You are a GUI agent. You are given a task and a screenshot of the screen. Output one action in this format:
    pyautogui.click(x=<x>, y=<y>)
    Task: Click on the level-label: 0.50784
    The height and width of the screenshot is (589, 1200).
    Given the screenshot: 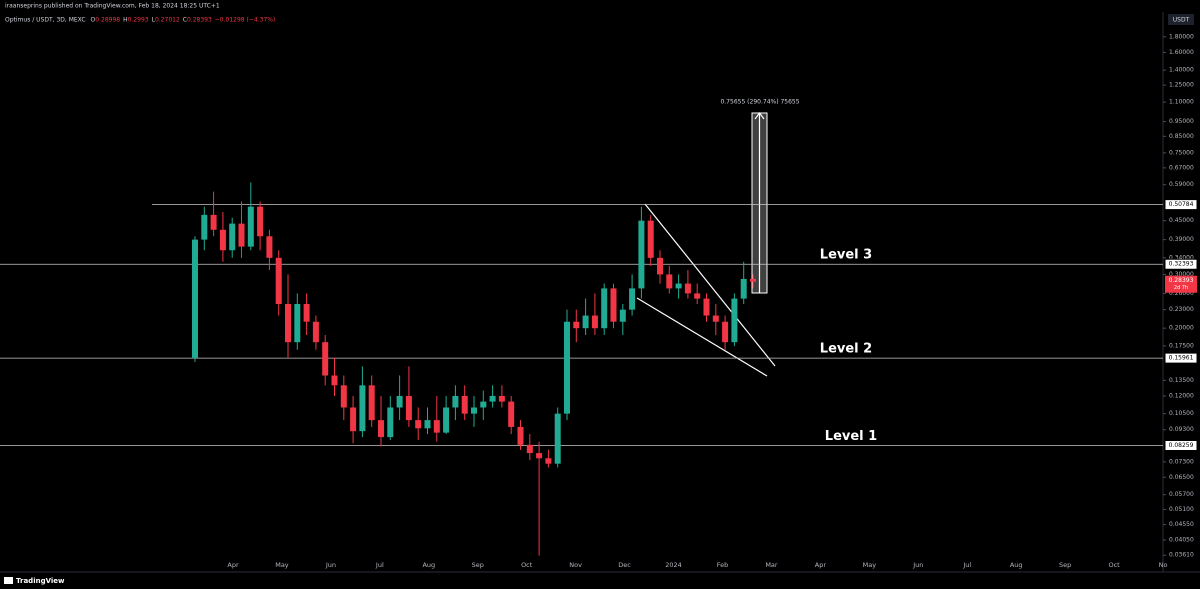 What is the action you would take?
    pyautogui.click(x=1181, y=204)
    